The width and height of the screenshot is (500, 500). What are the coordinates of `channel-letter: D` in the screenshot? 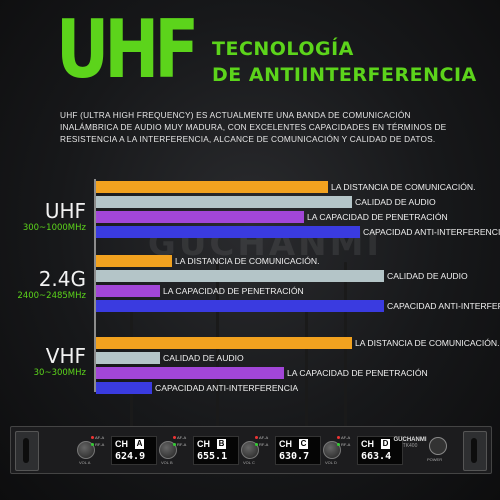 It's located at (385, 444).